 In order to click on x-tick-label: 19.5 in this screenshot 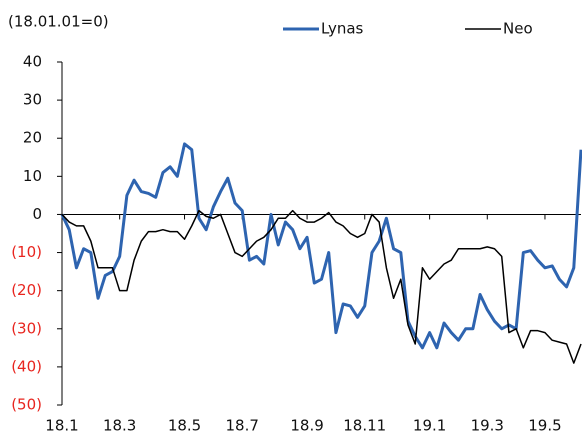, I will do `click(544, 426)`.